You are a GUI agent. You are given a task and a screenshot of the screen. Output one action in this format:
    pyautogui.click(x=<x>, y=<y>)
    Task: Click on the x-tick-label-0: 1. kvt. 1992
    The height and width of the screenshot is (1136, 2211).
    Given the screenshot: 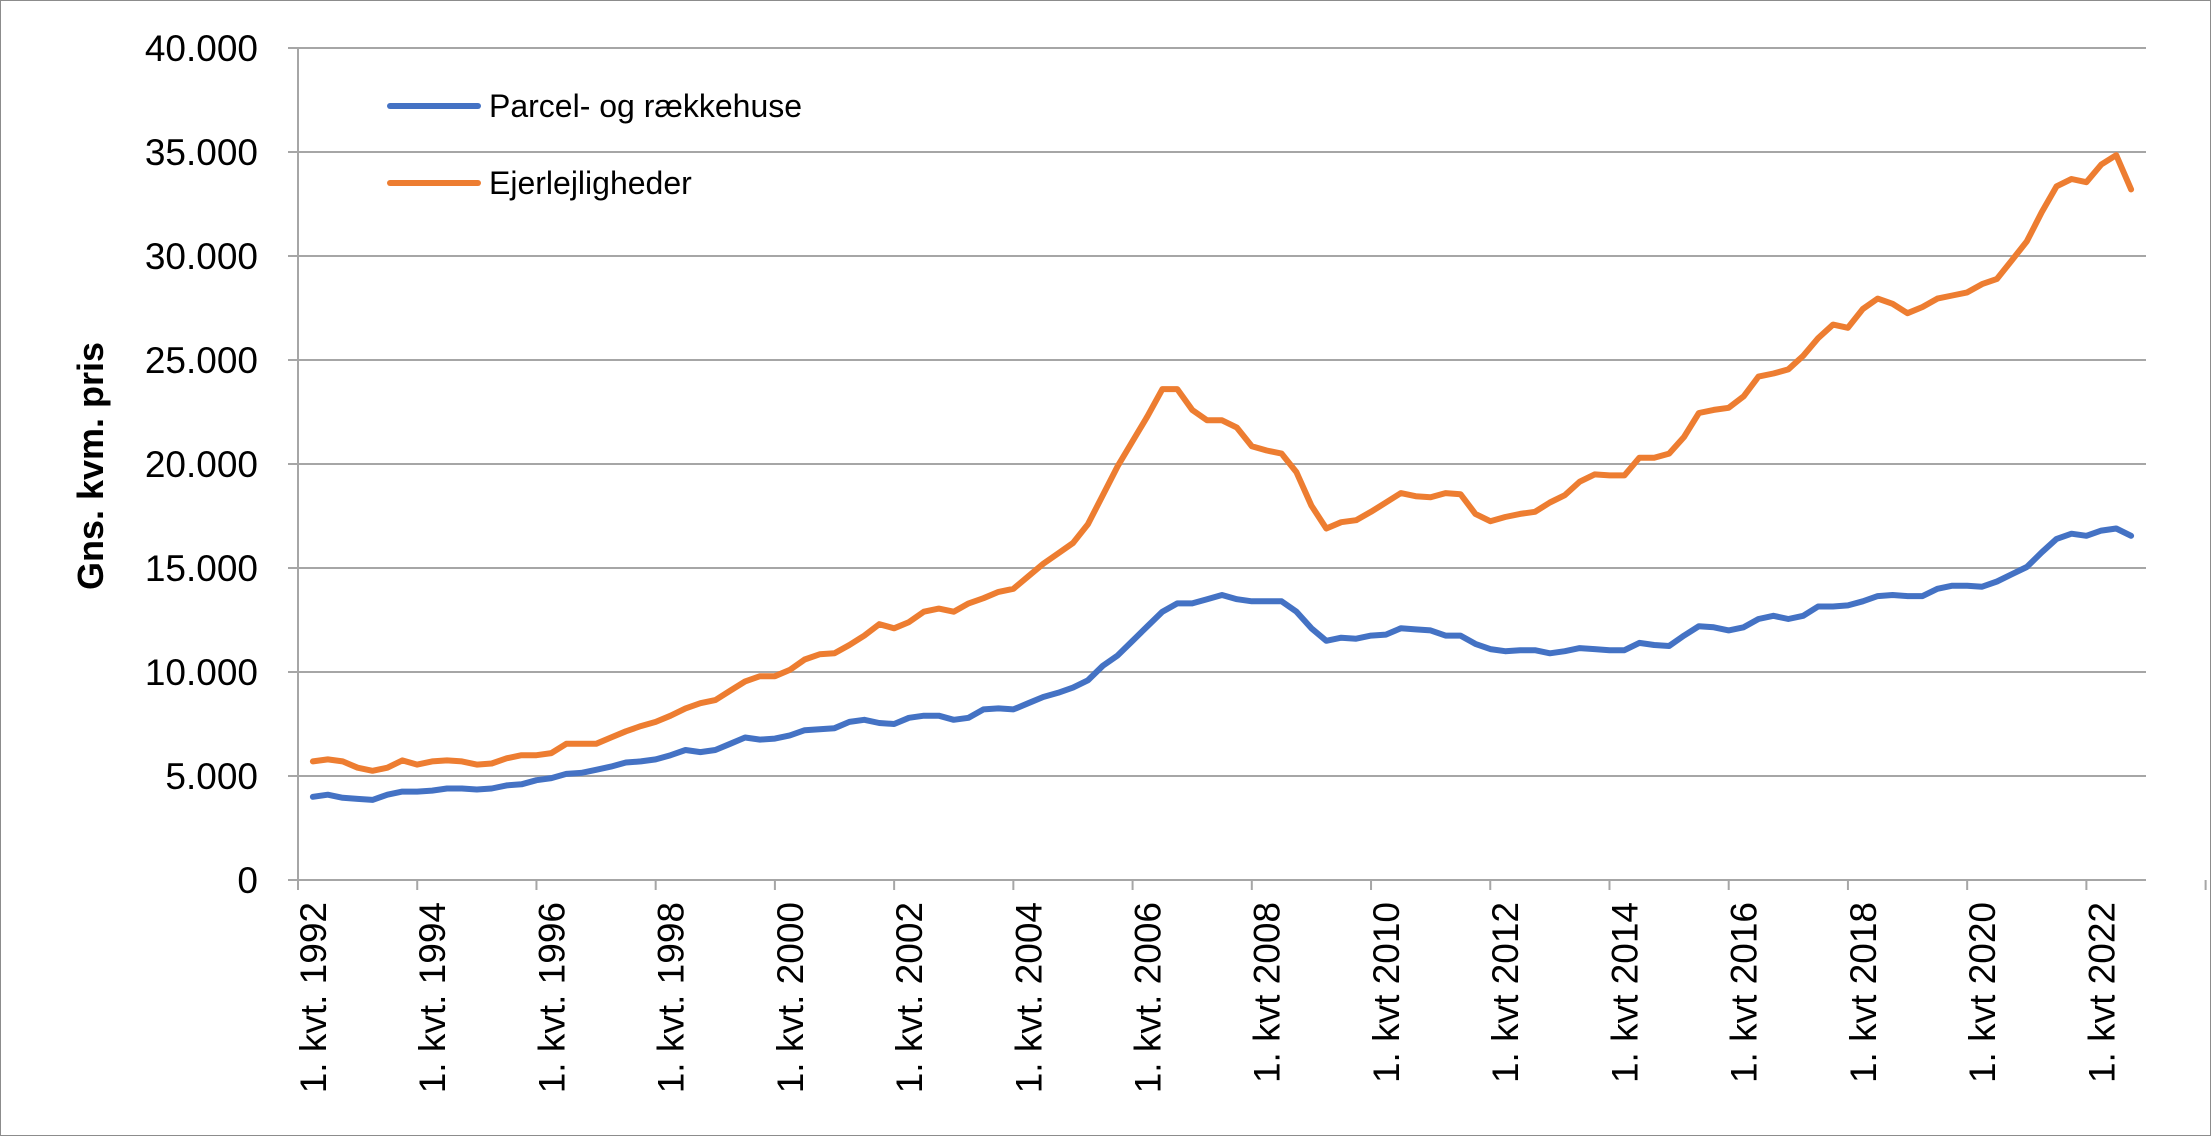 What is the action you would take?
    pyautogui.click(x=313, y=997)
    